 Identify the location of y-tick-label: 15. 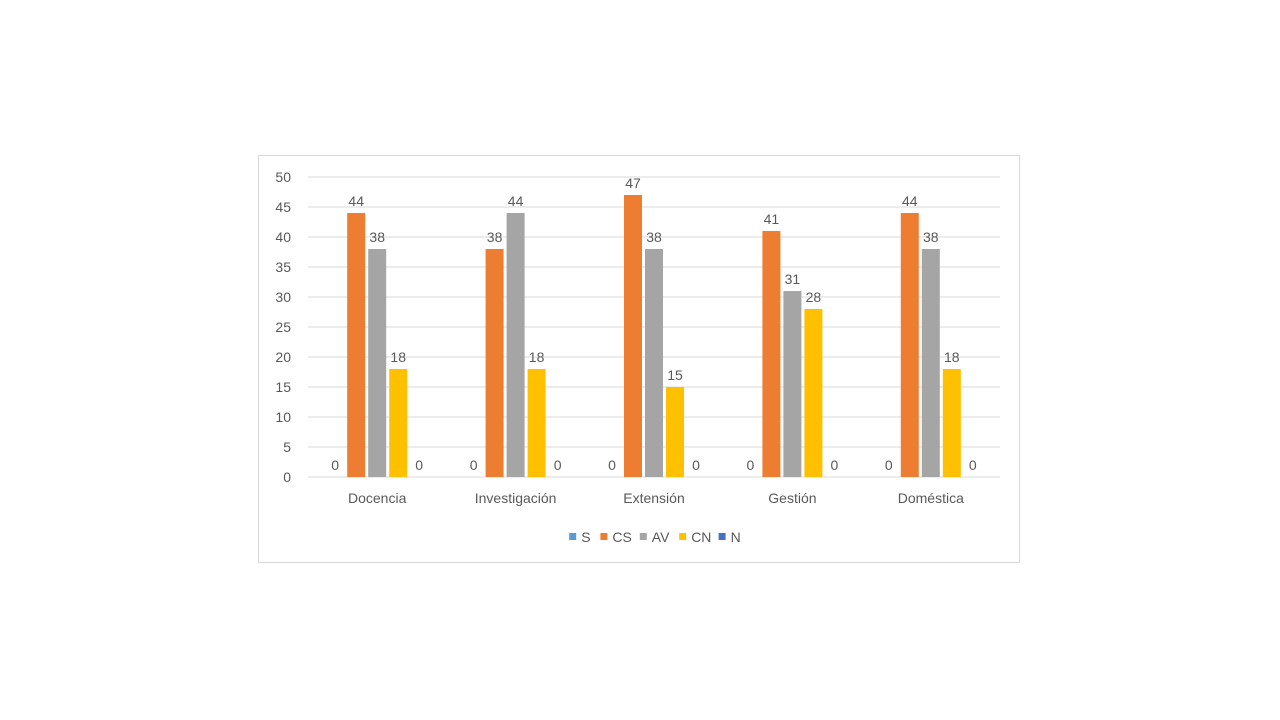
(283, 387).